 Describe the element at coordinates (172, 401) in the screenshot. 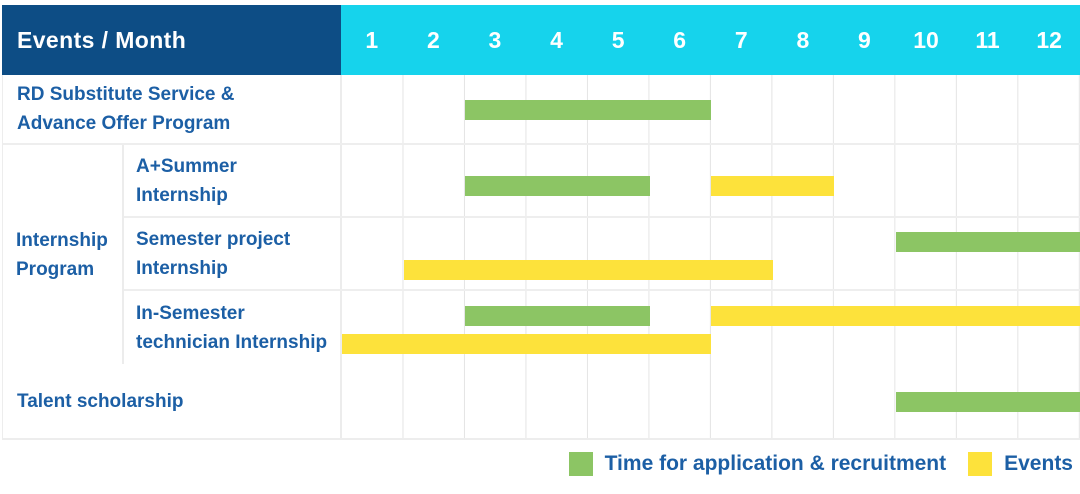

I see `row-label: Talent scholarship` at that location.